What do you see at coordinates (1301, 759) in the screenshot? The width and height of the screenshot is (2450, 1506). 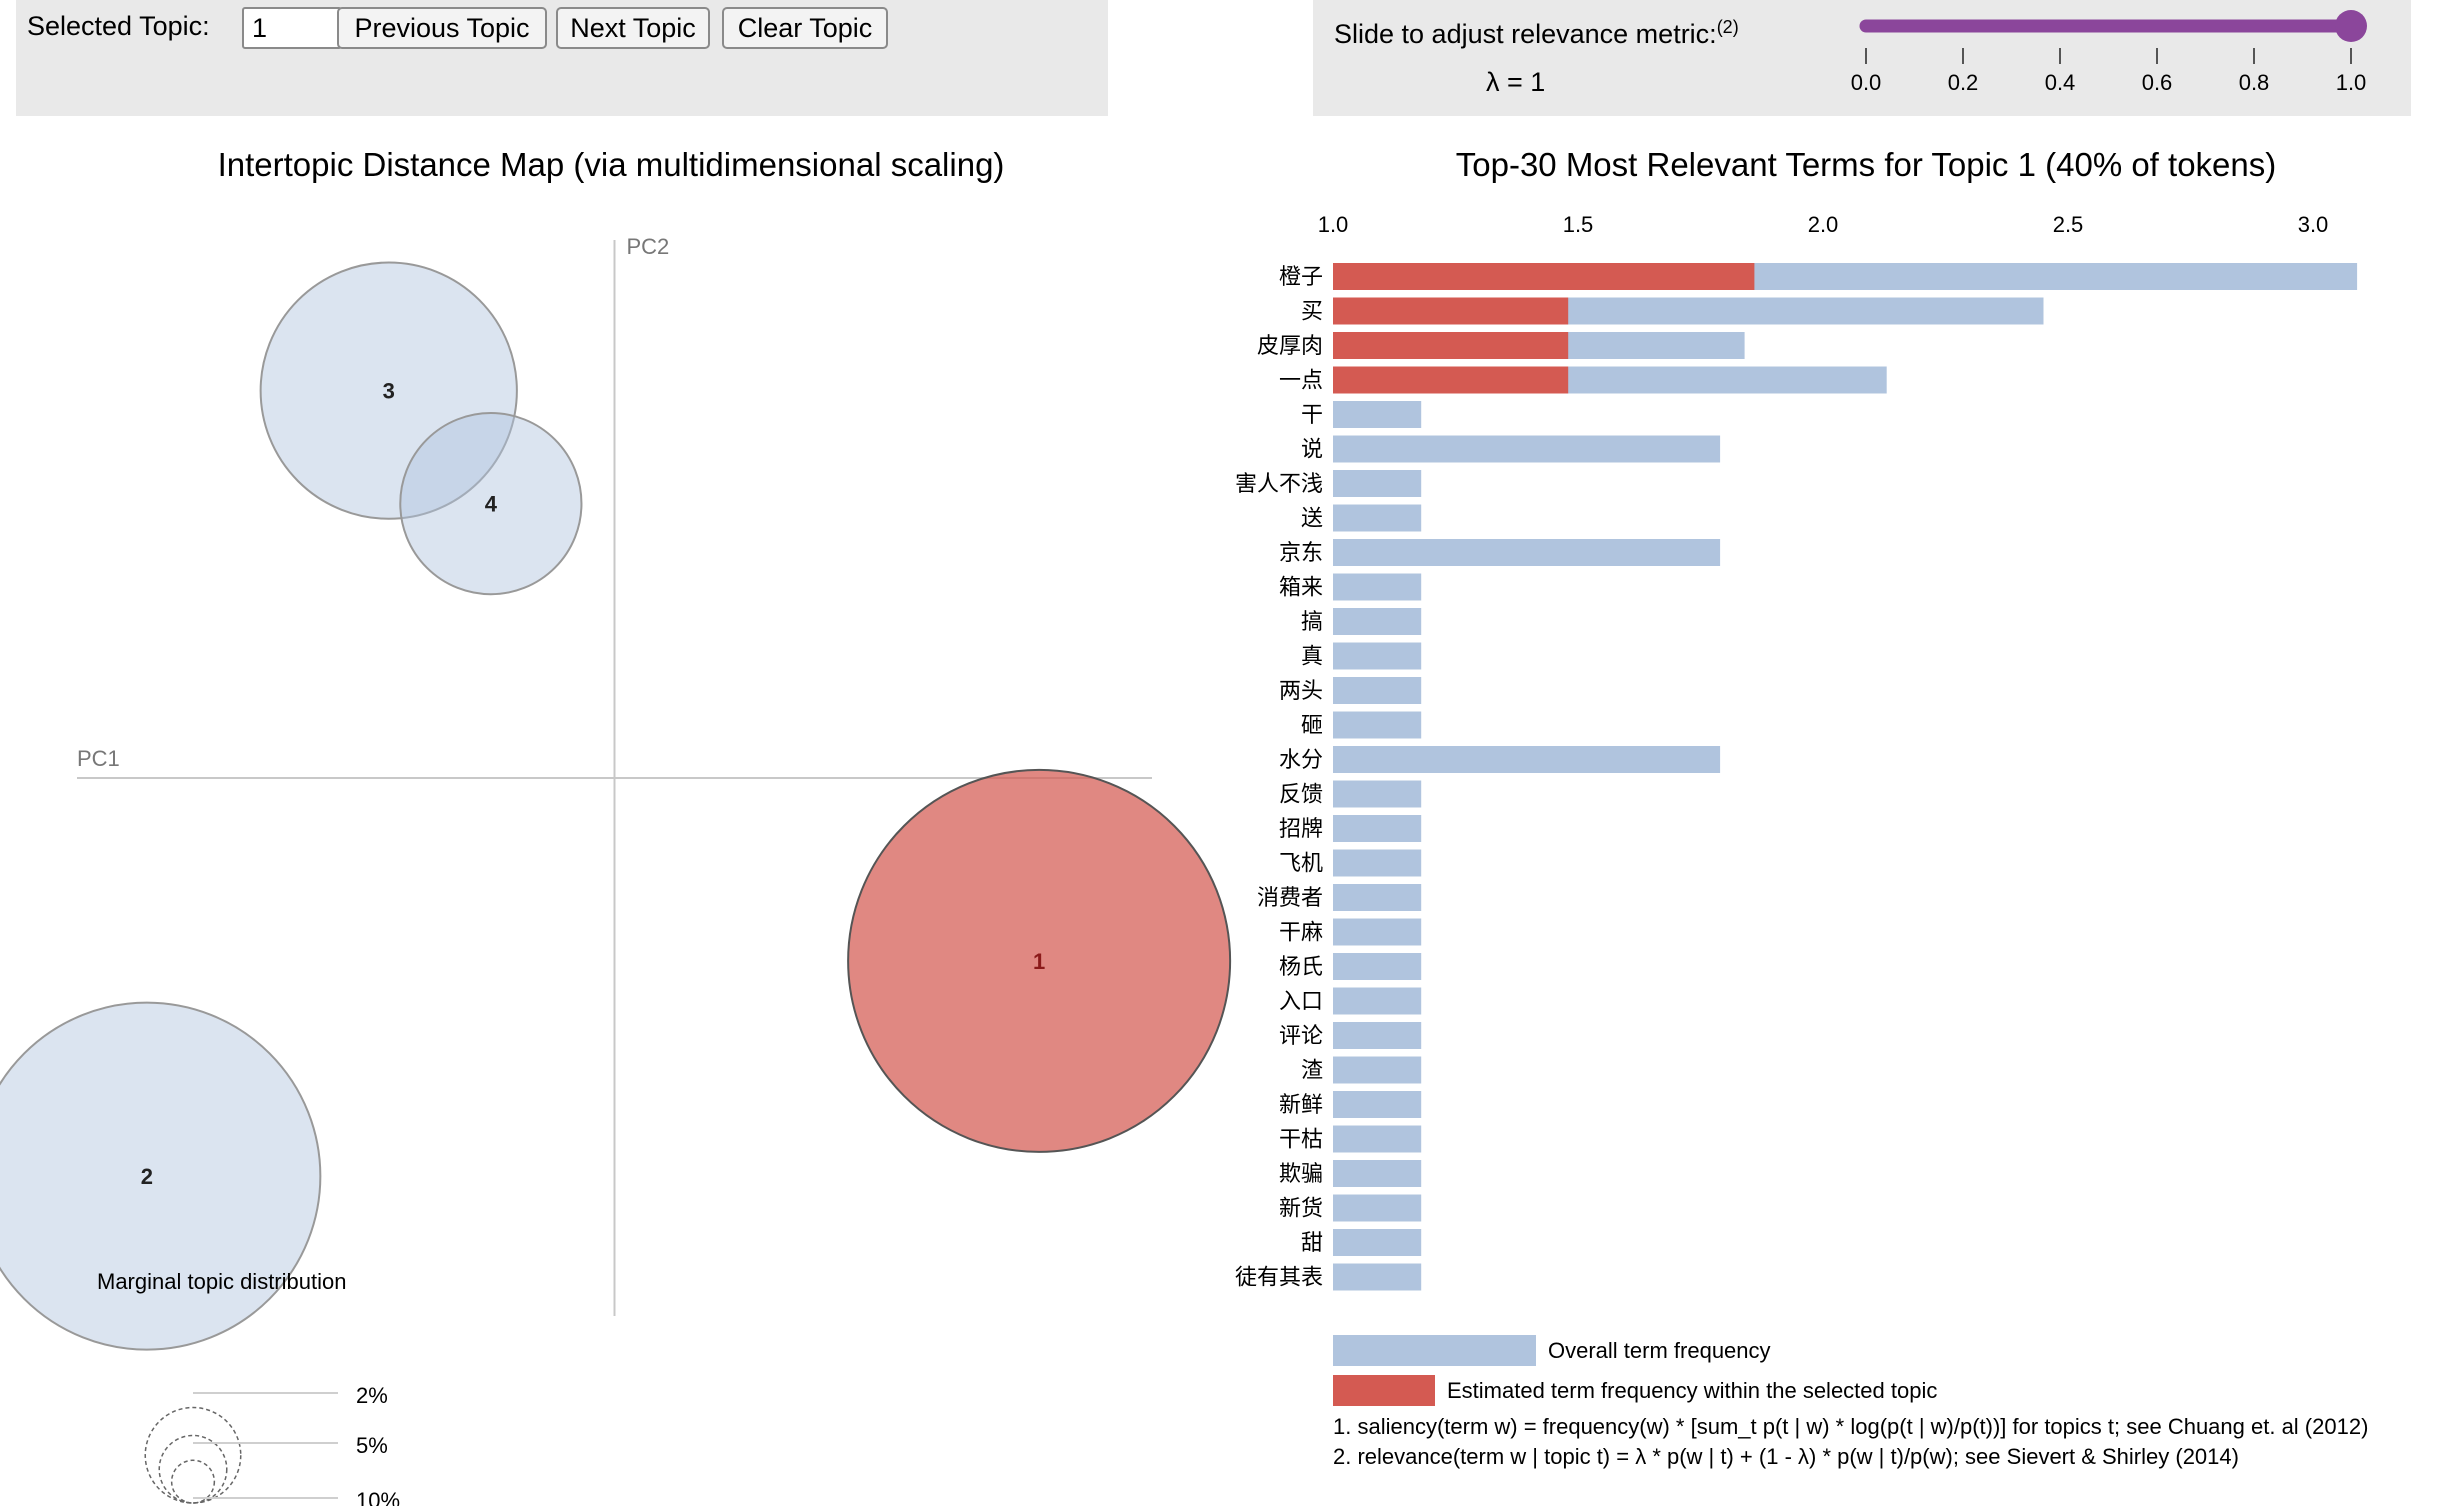 I see `term-label: 水分` at bounding box center [1301, 759].